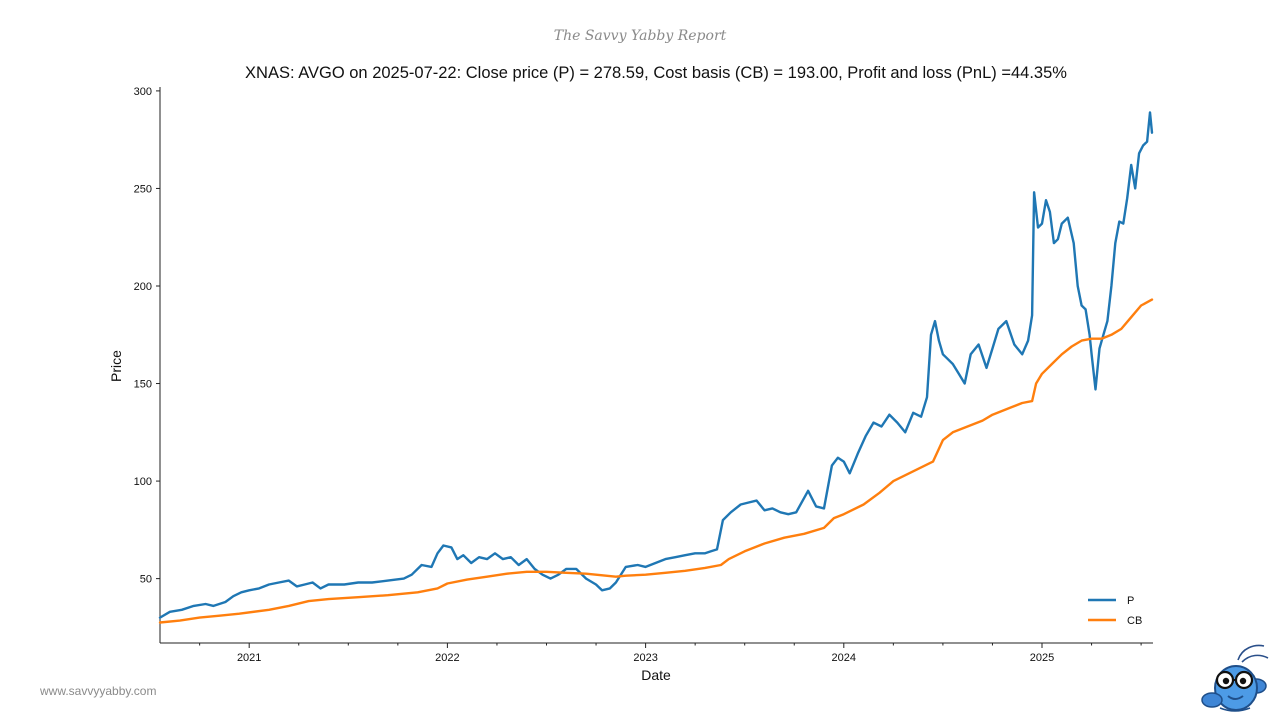  What do you see at coordinates (640, 36) in the screenshot?
I see `brand-header: The Savvy Yabby Report` at bounding box center [640, 36].